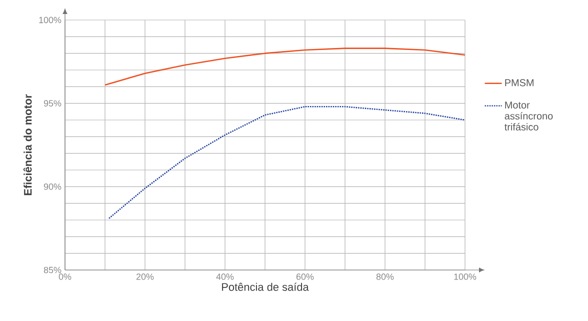 This screenshot has width=588, height=321. Describe the element at coordinates (53, 186) in the screenshot. I see `y-tick-label: 90%` at that location.